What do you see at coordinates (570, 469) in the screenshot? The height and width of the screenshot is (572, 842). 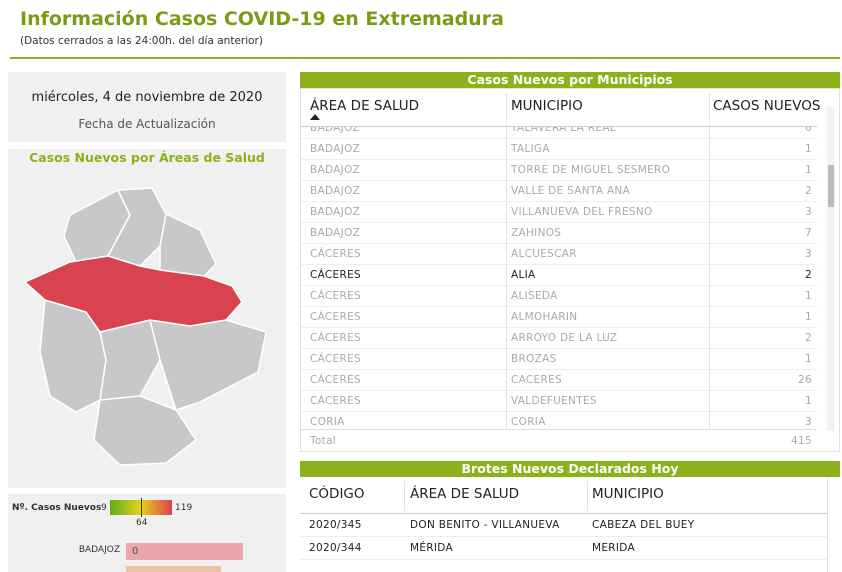 I see `brotes-title: Brotes Nuevos Declarados Hoy` at bounding box center [570, 469].